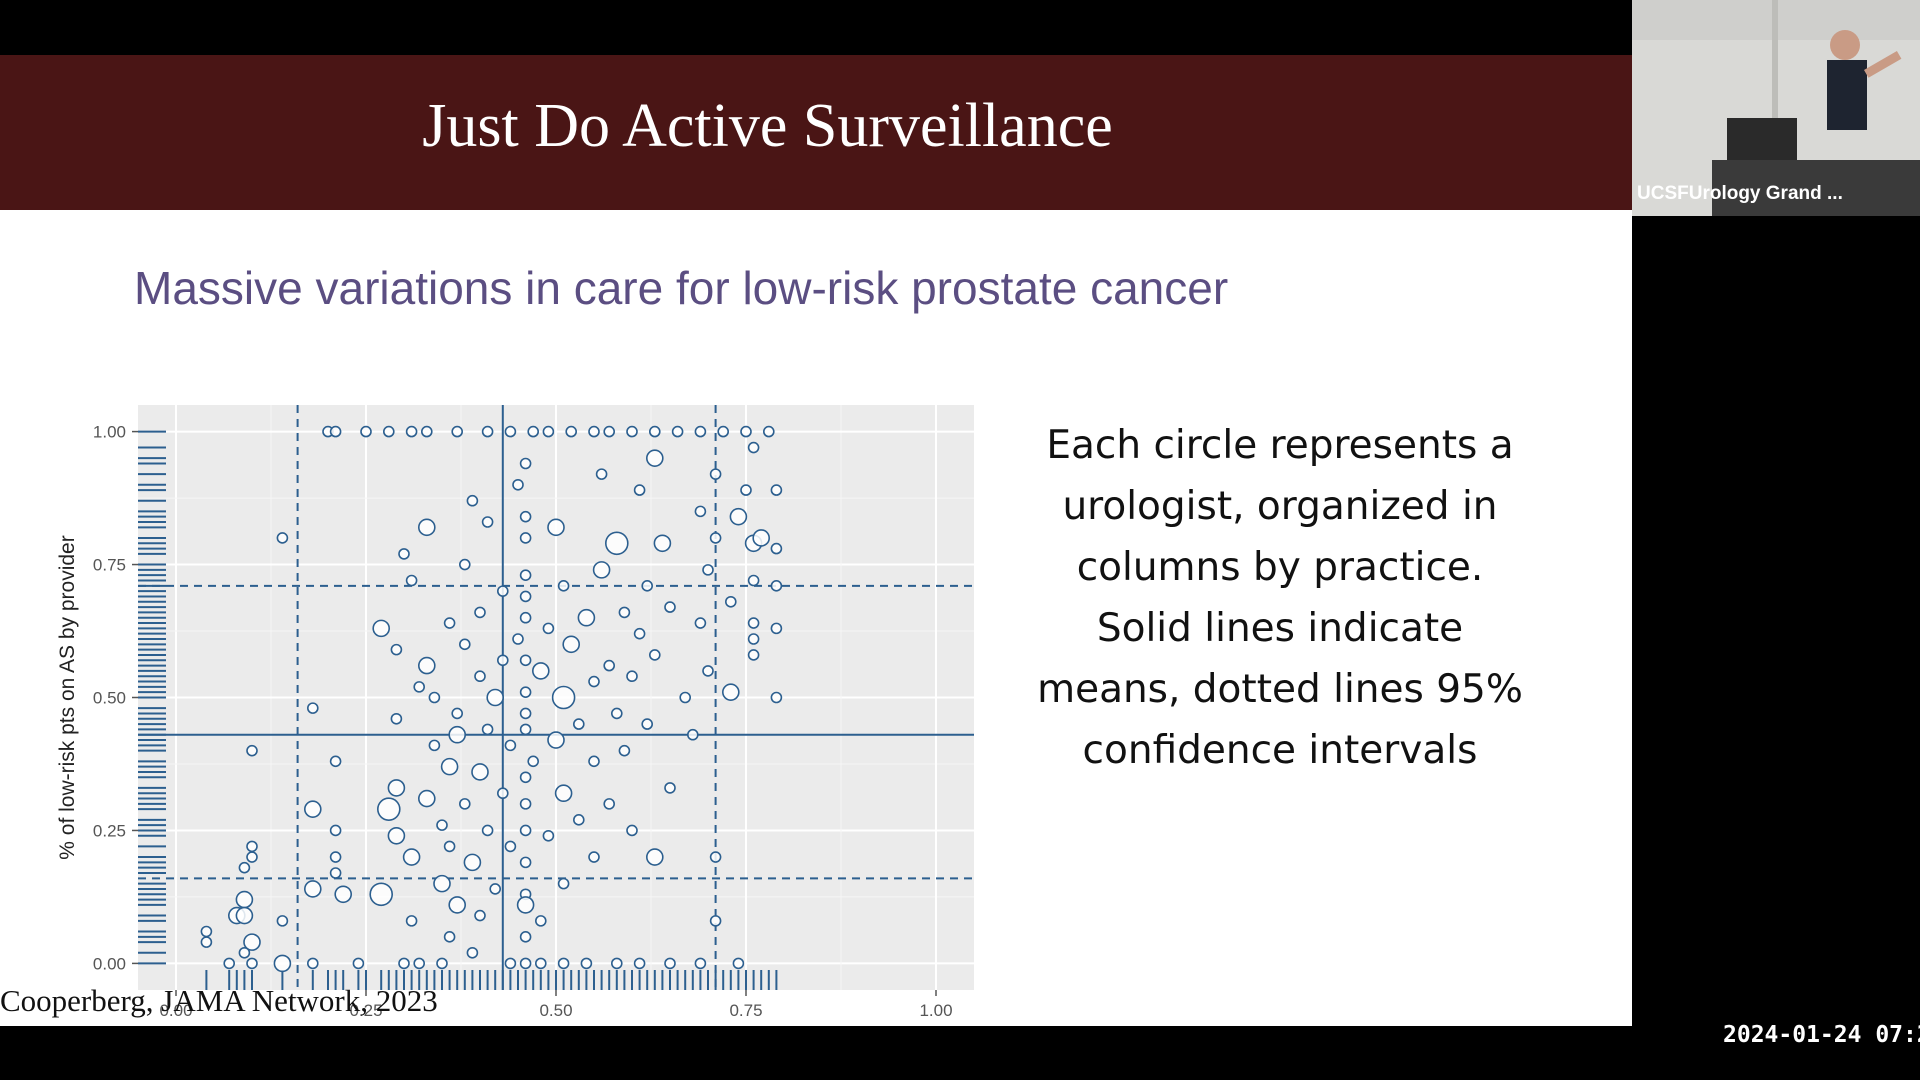 This screenshot has height=1080, width=1920. I want to click on y-tick-label: 0.25, so click(109, 830).